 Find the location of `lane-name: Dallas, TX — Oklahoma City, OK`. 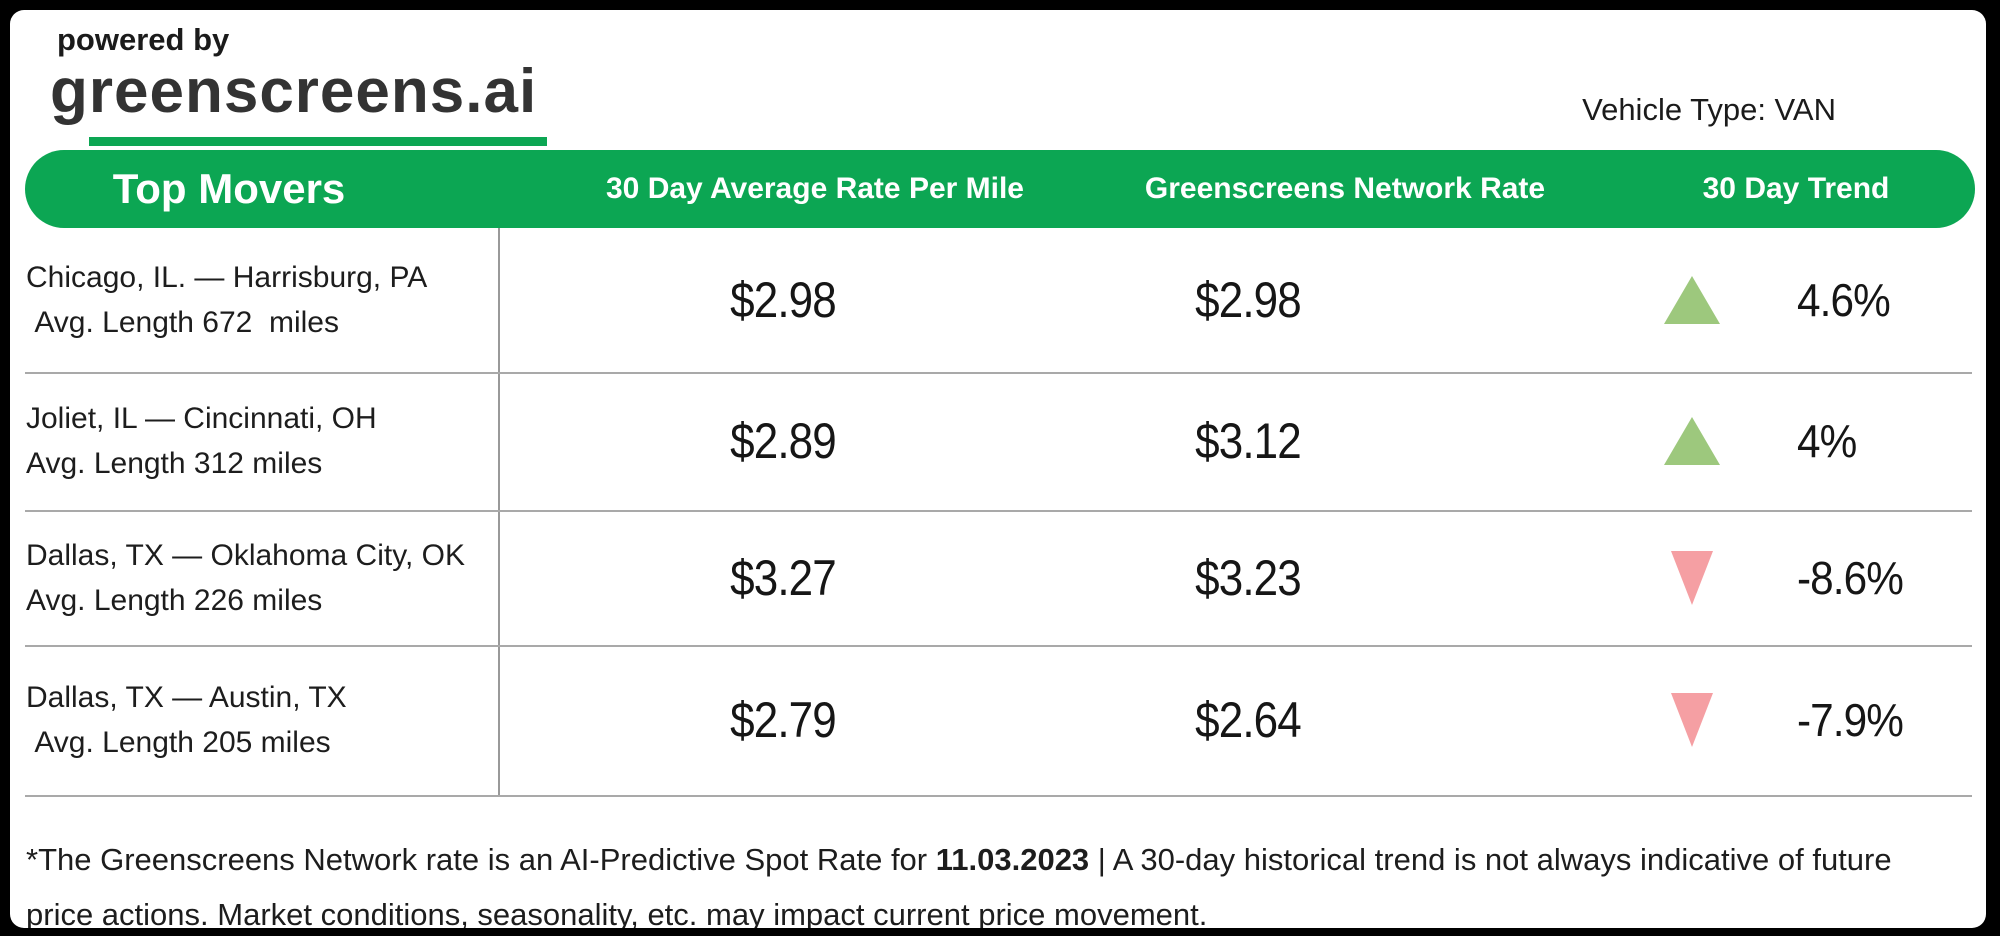

lane-name: Dallas, TX — Oklahoma City, OK is located at coordinates (246, 555).